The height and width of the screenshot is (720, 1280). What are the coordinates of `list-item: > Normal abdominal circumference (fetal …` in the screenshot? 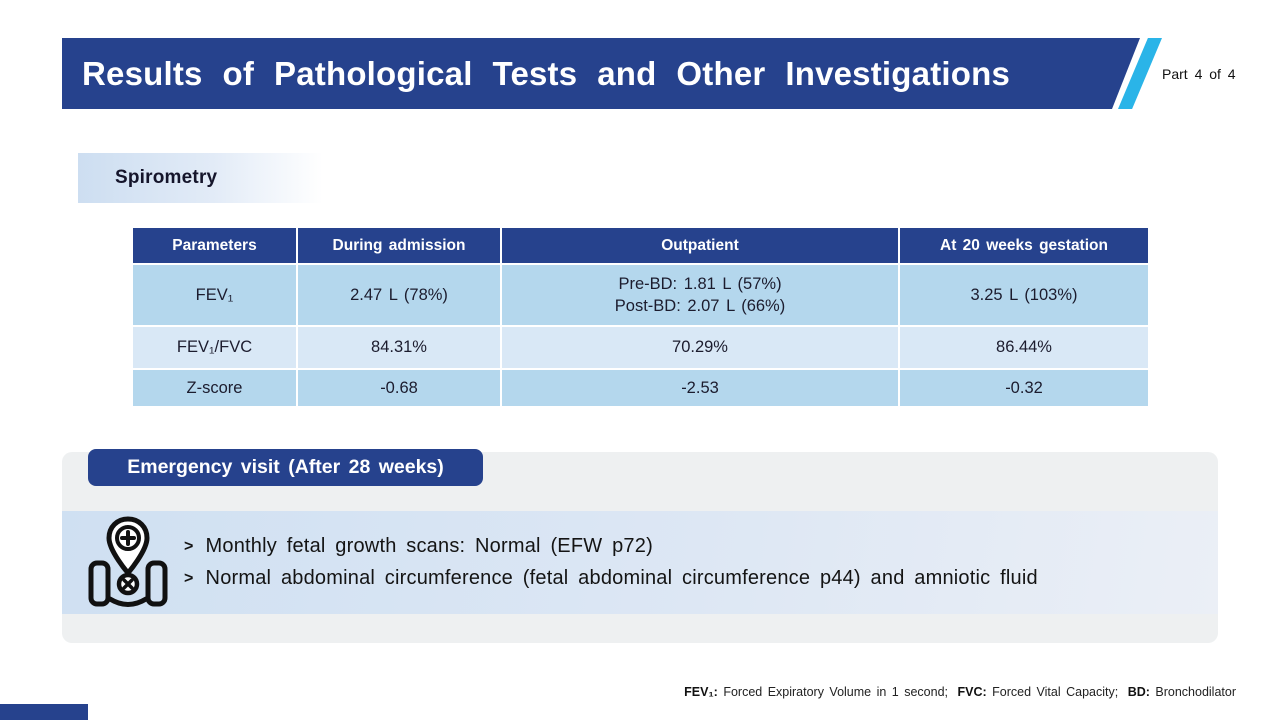 It's located at (611, 579).